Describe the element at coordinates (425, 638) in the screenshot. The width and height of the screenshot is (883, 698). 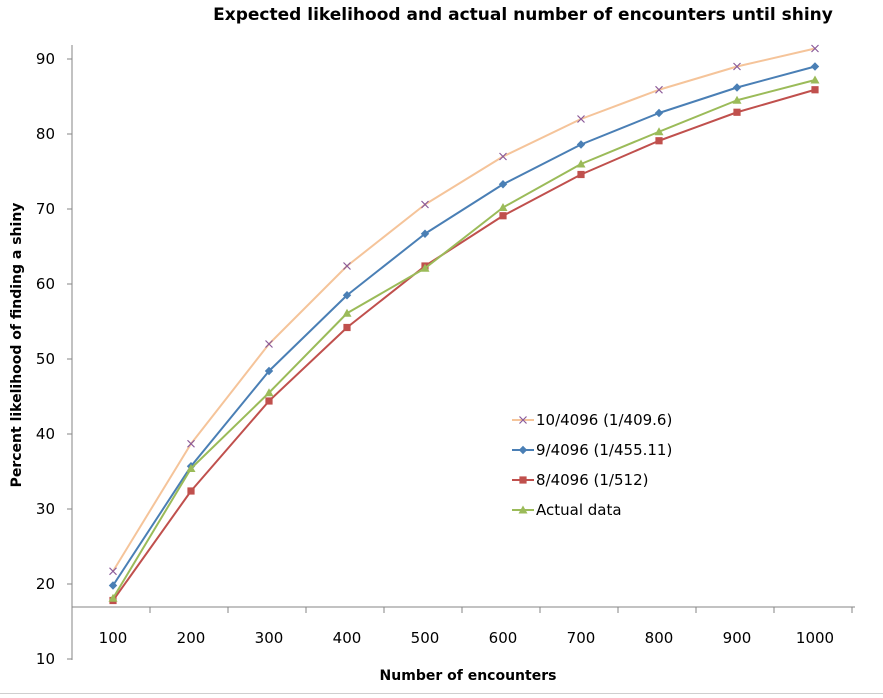
I see `x-tick-label: 500` at that location.